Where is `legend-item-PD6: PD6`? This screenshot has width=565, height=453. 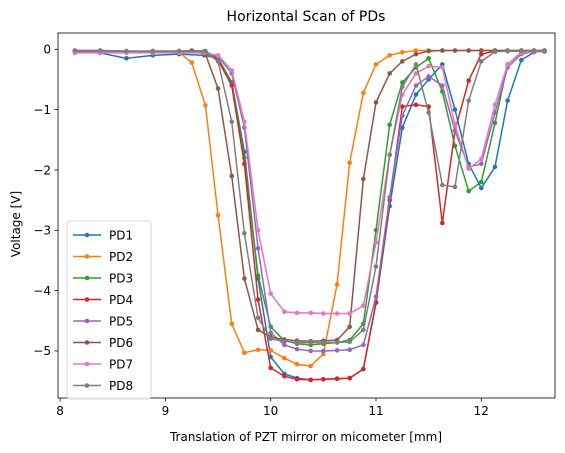 legend-item-PD6: PD6 is located at coordinates (103, 343).